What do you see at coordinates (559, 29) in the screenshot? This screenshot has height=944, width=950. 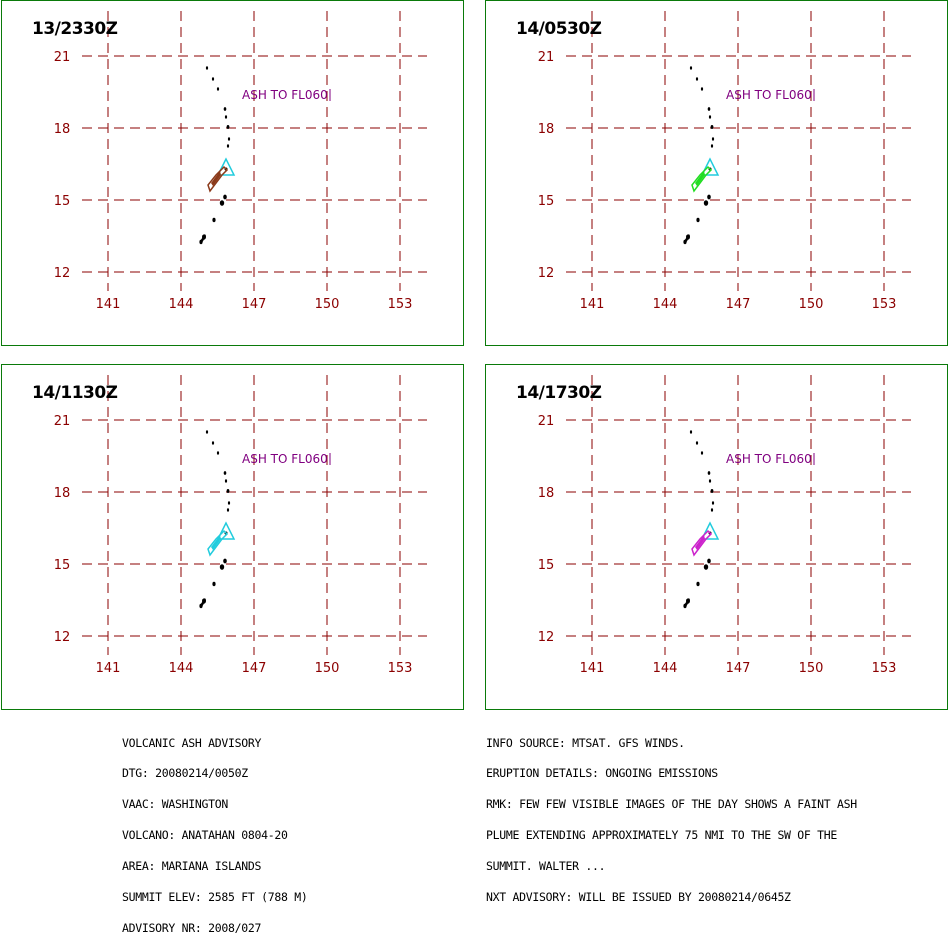 I see `panel-time-label: 14/0530Z` at bounding box center [559, 29].